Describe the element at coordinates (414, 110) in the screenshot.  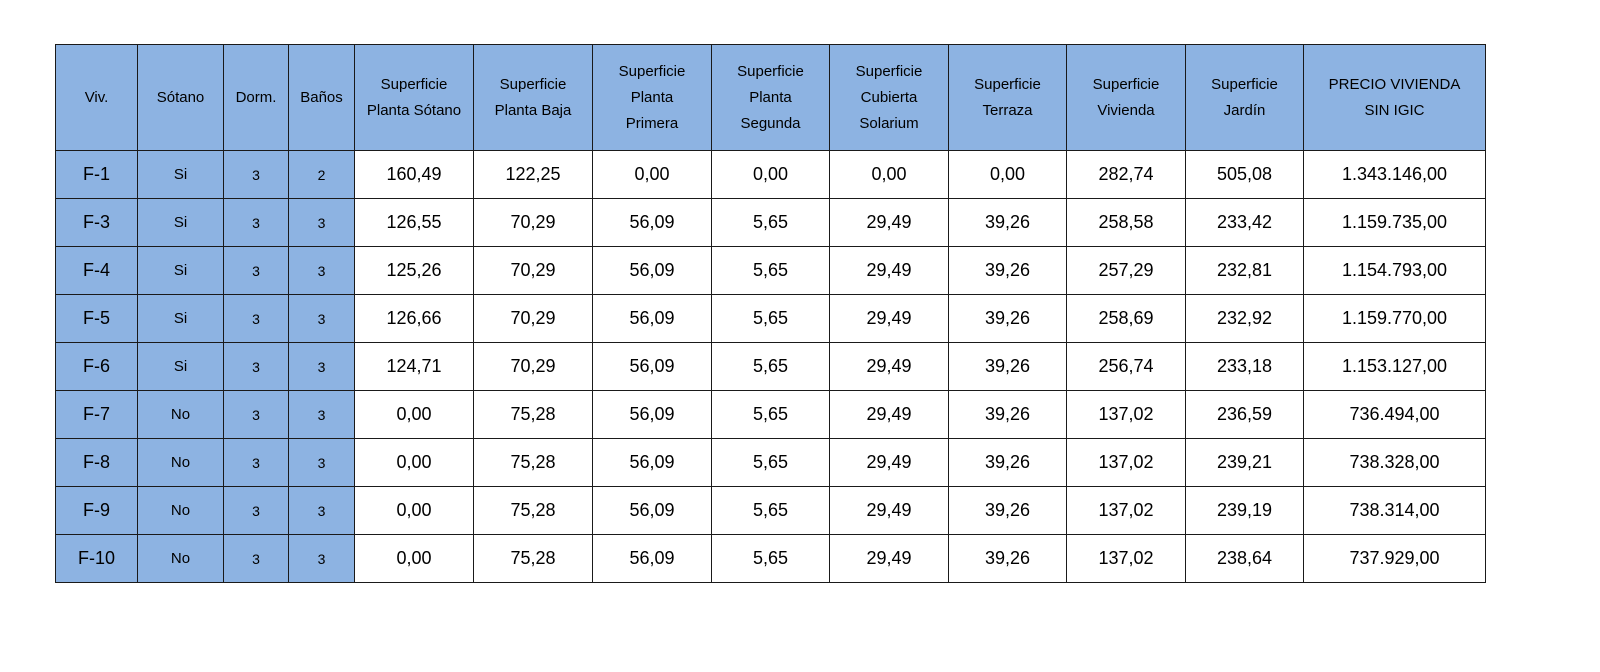
I see `column-header-line: Planta Sótano` at that location.